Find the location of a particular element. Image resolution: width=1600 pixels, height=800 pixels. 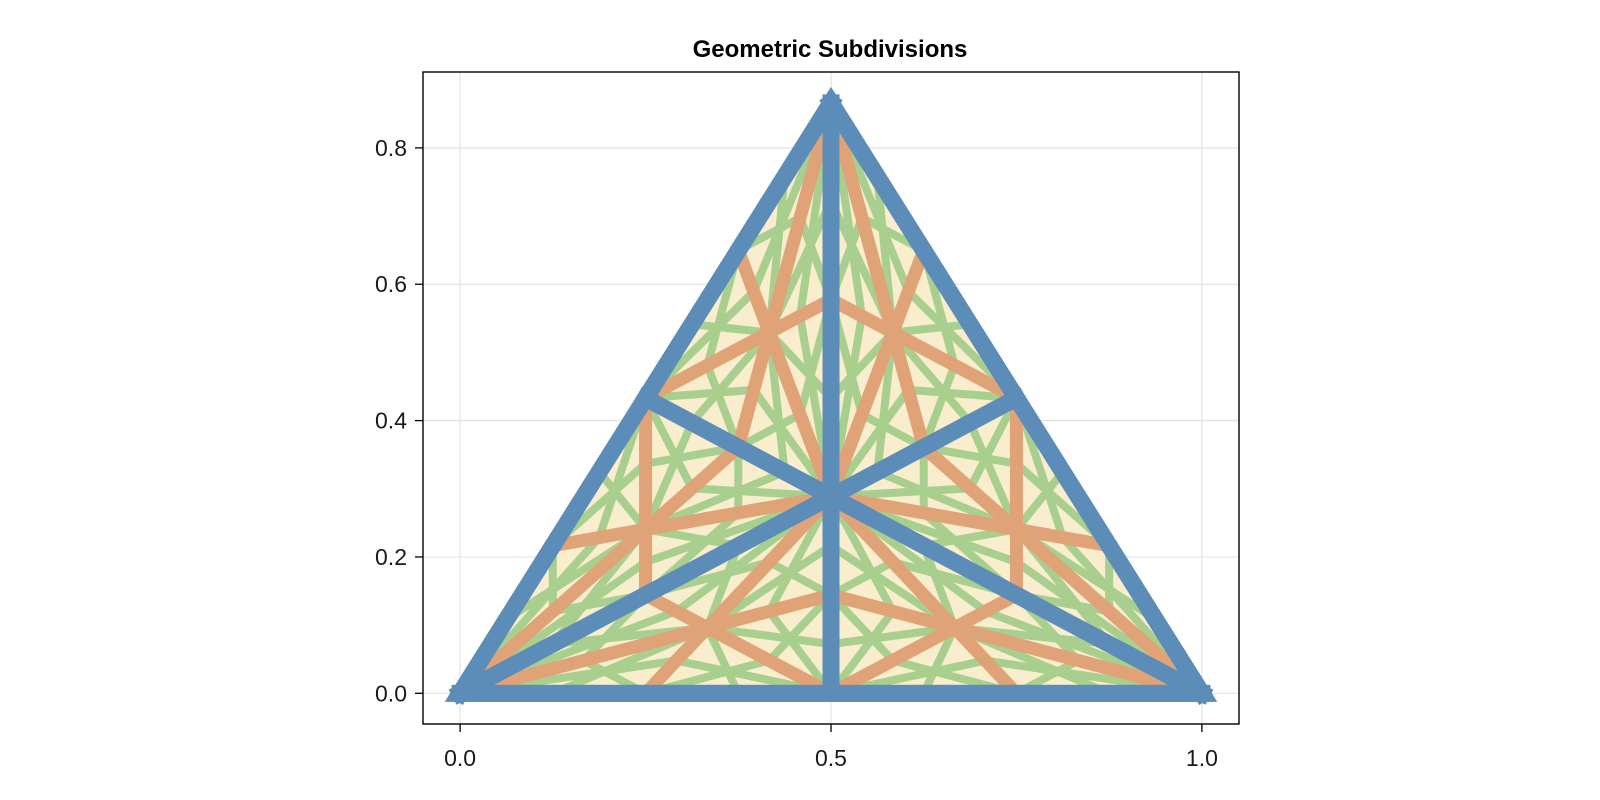

x-tick-label: 0.5 is located at coordinates (831, 758).